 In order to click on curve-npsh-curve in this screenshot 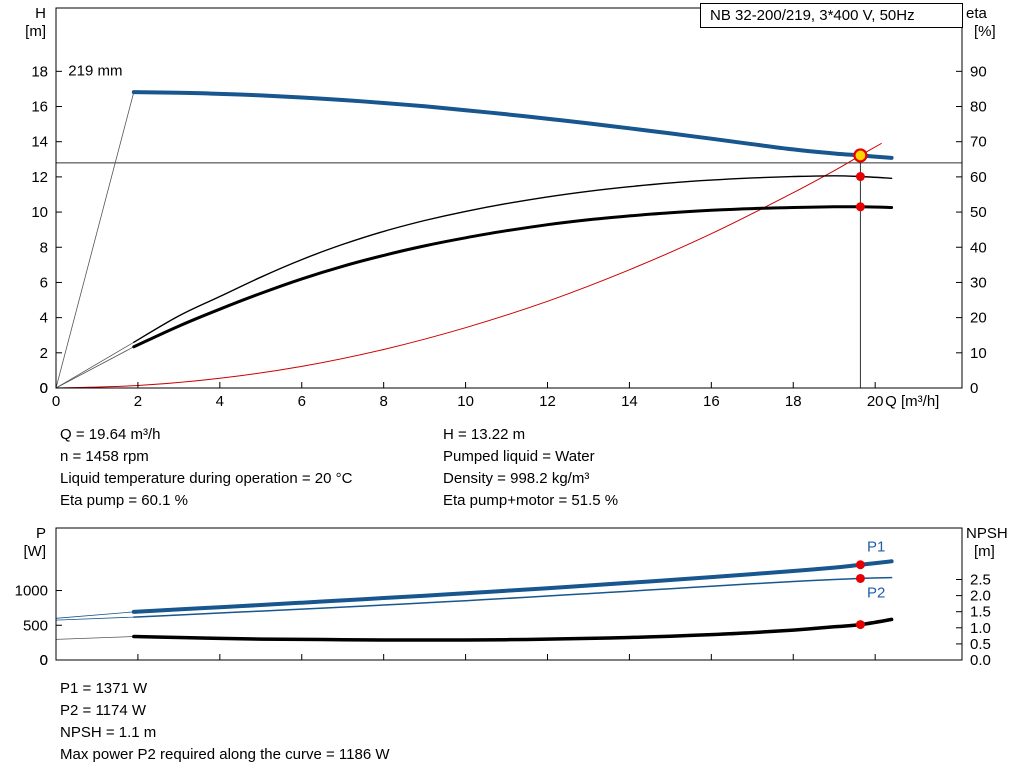, I will do `click(513, 629)`.